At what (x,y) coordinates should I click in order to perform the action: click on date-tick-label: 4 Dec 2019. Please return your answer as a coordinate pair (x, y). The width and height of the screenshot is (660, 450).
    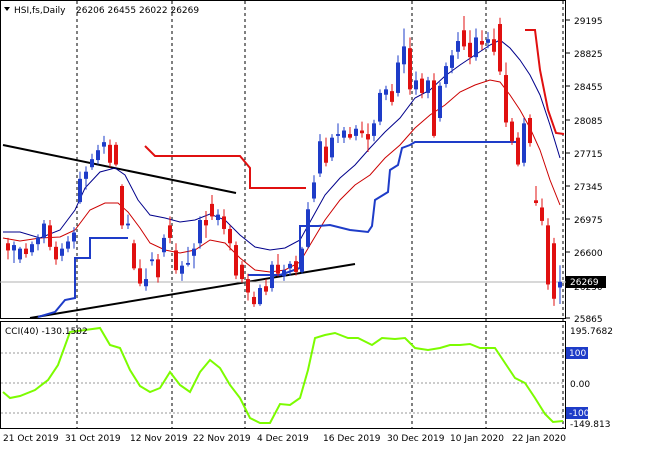
    Looking at the image, I should click on (283, 439).